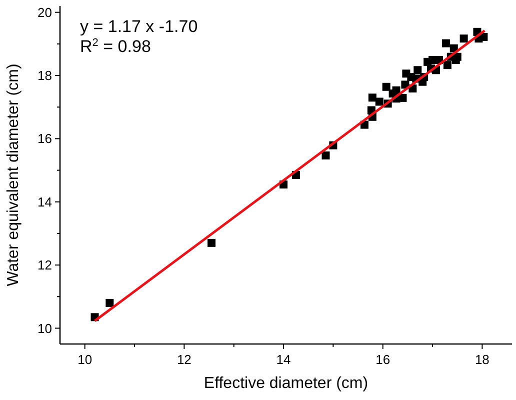  I want to click on x-tick-label: 18, so click(482, 359).